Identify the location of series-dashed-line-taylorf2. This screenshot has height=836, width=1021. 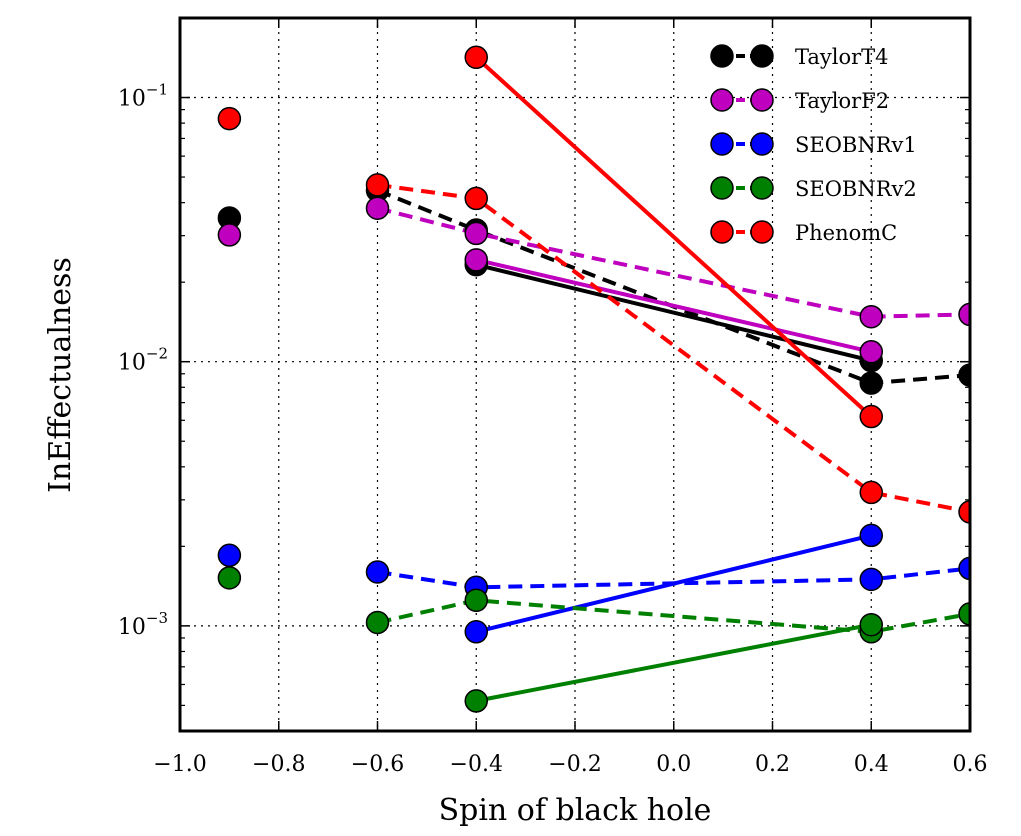
(673, 262).